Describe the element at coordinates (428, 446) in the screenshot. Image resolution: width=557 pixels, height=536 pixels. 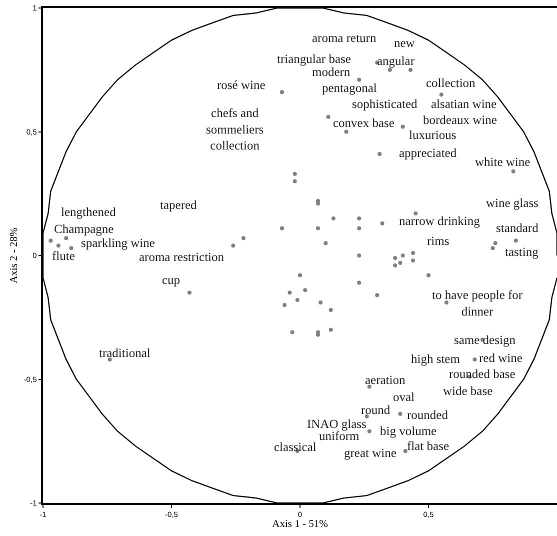
I see `annotation: flat base` at that location.